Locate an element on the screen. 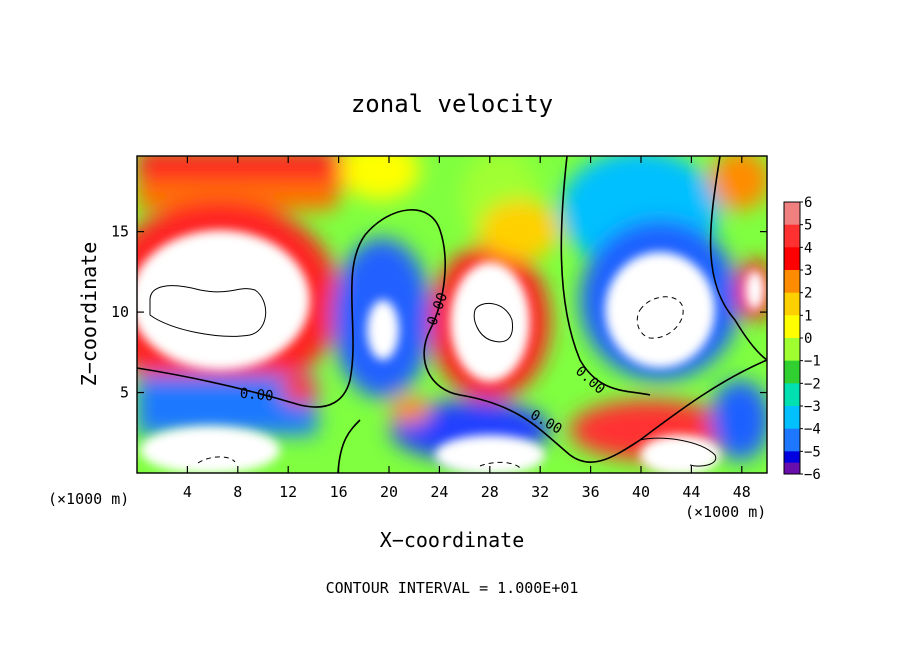  colorbar-label: 0 is located at coordinates (808, 339).